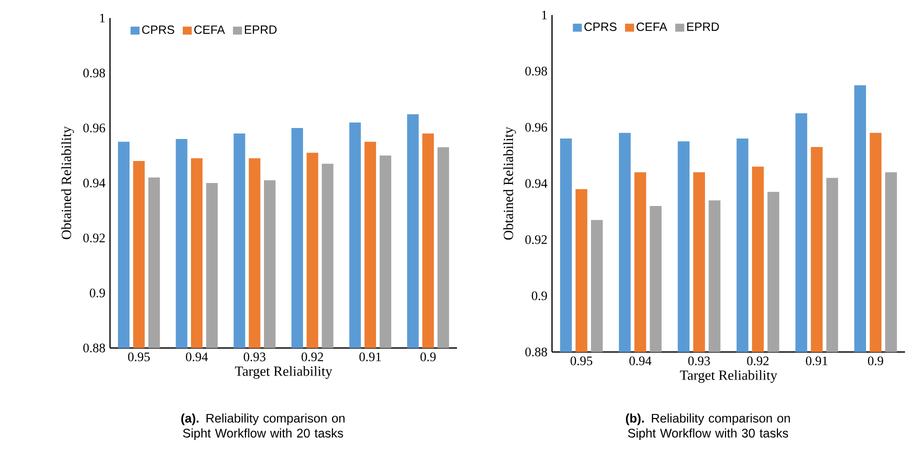  What do you see at coordinates (708, 426) in the screenshot?
I see `text: (b). Reliability comparison on Sipht Workflow with 30 tasks` at bounding box center [708, 426].